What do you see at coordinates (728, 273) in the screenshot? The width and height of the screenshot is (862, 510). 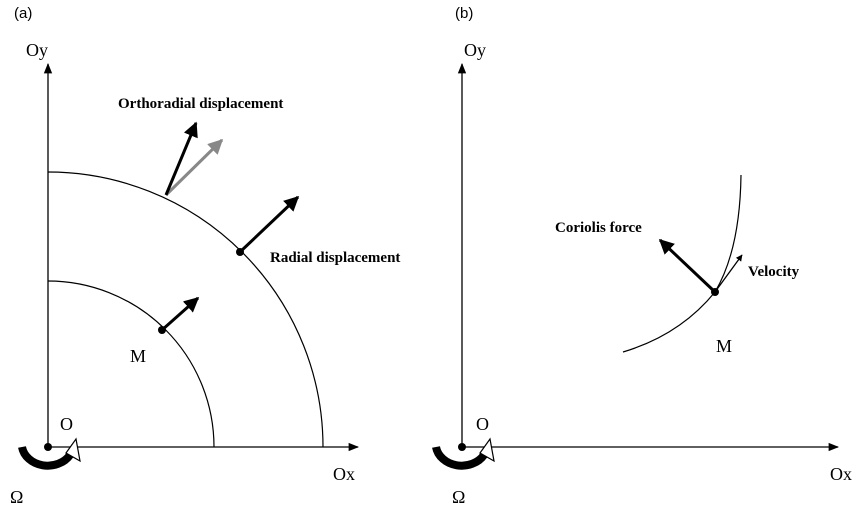 I see `velocity-arrow` at bounding box center [728, 273].